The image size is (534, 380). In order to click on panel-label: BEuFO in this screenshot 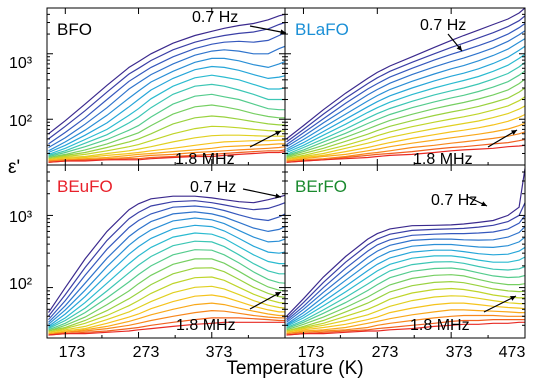, I will do `click(85, 186)`.